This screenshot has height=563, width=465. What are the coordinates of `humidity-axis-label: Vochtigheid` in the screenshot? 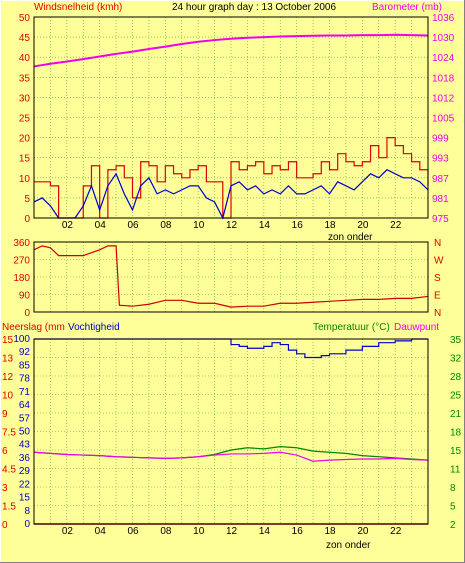 It's located at (94, 327).